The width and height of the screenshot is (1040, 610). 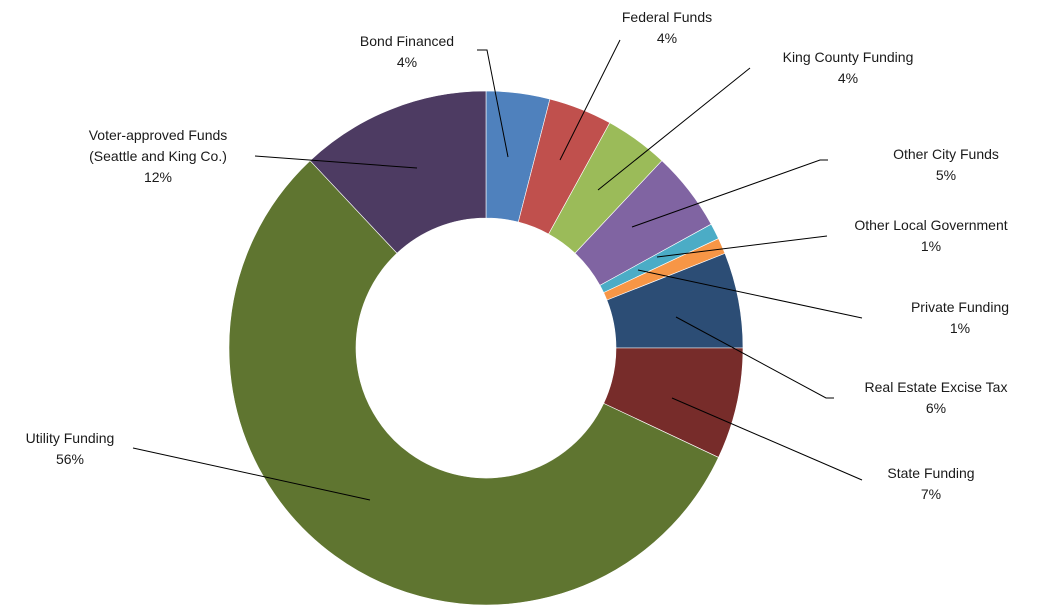 What do you see at coordinates (930, 483) in the screenshot?
I see `slice-label-state-funding: State Funding 7%` at bounding box center [930, 483].